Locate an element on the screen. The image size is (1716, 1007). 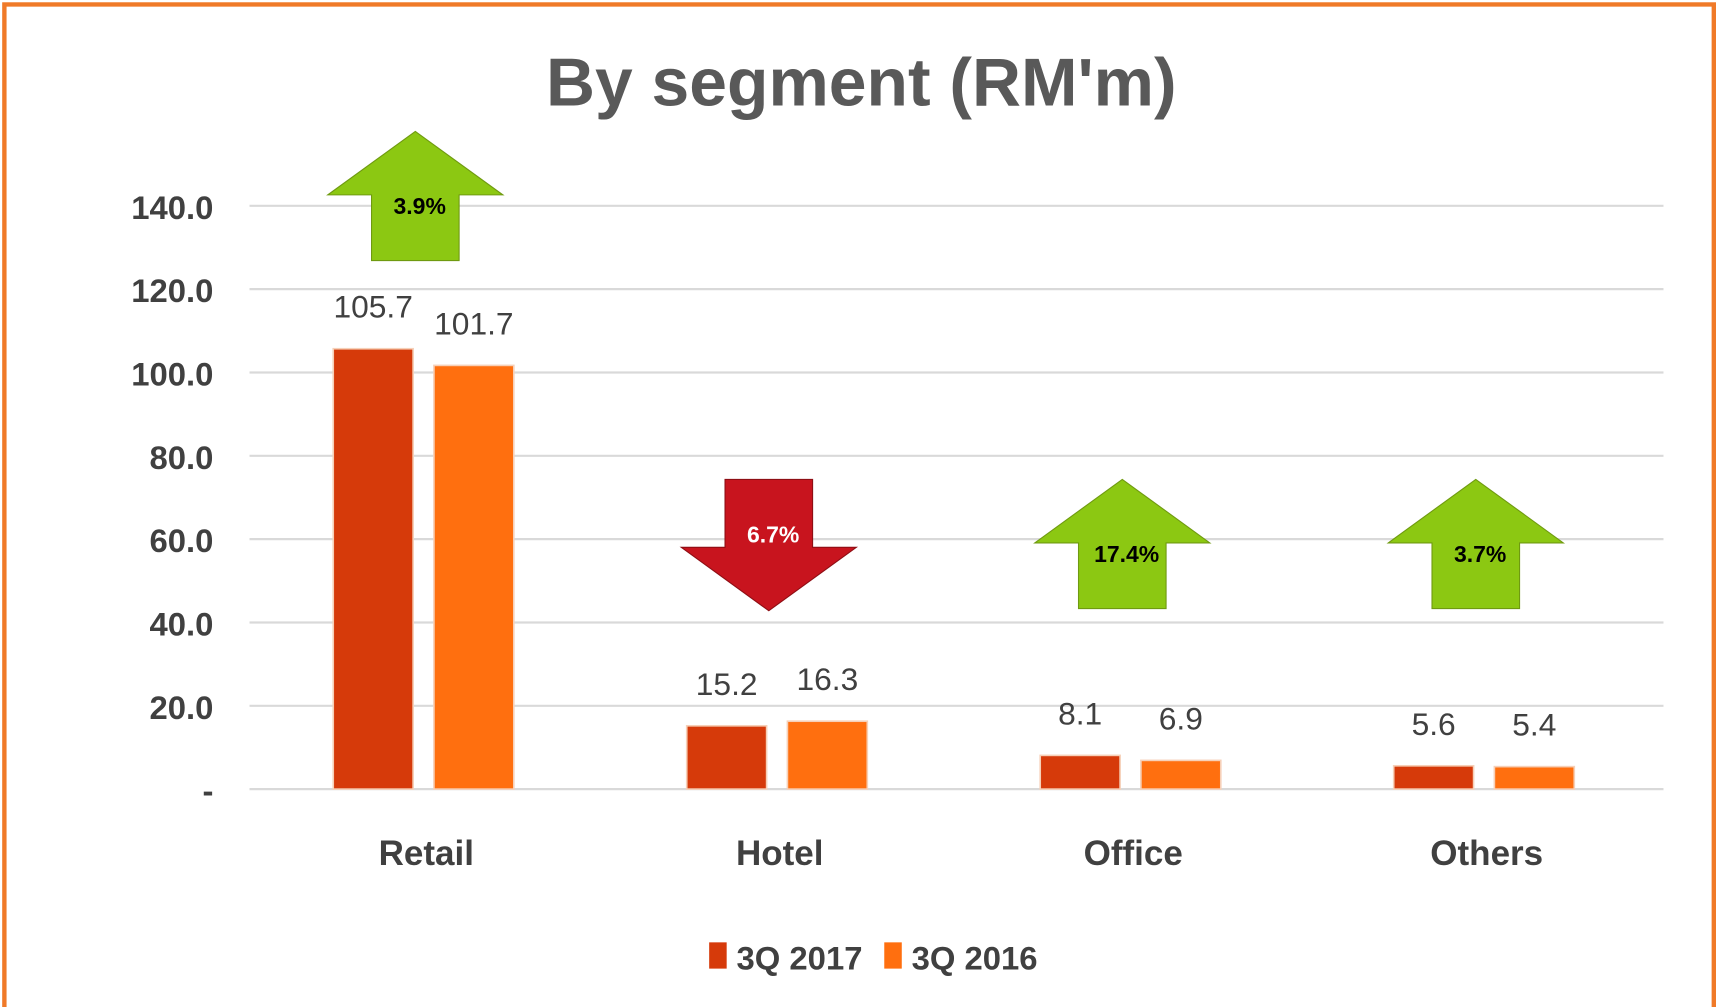
legend-label: 3Q 2016 is located at coordinates (975, 958).